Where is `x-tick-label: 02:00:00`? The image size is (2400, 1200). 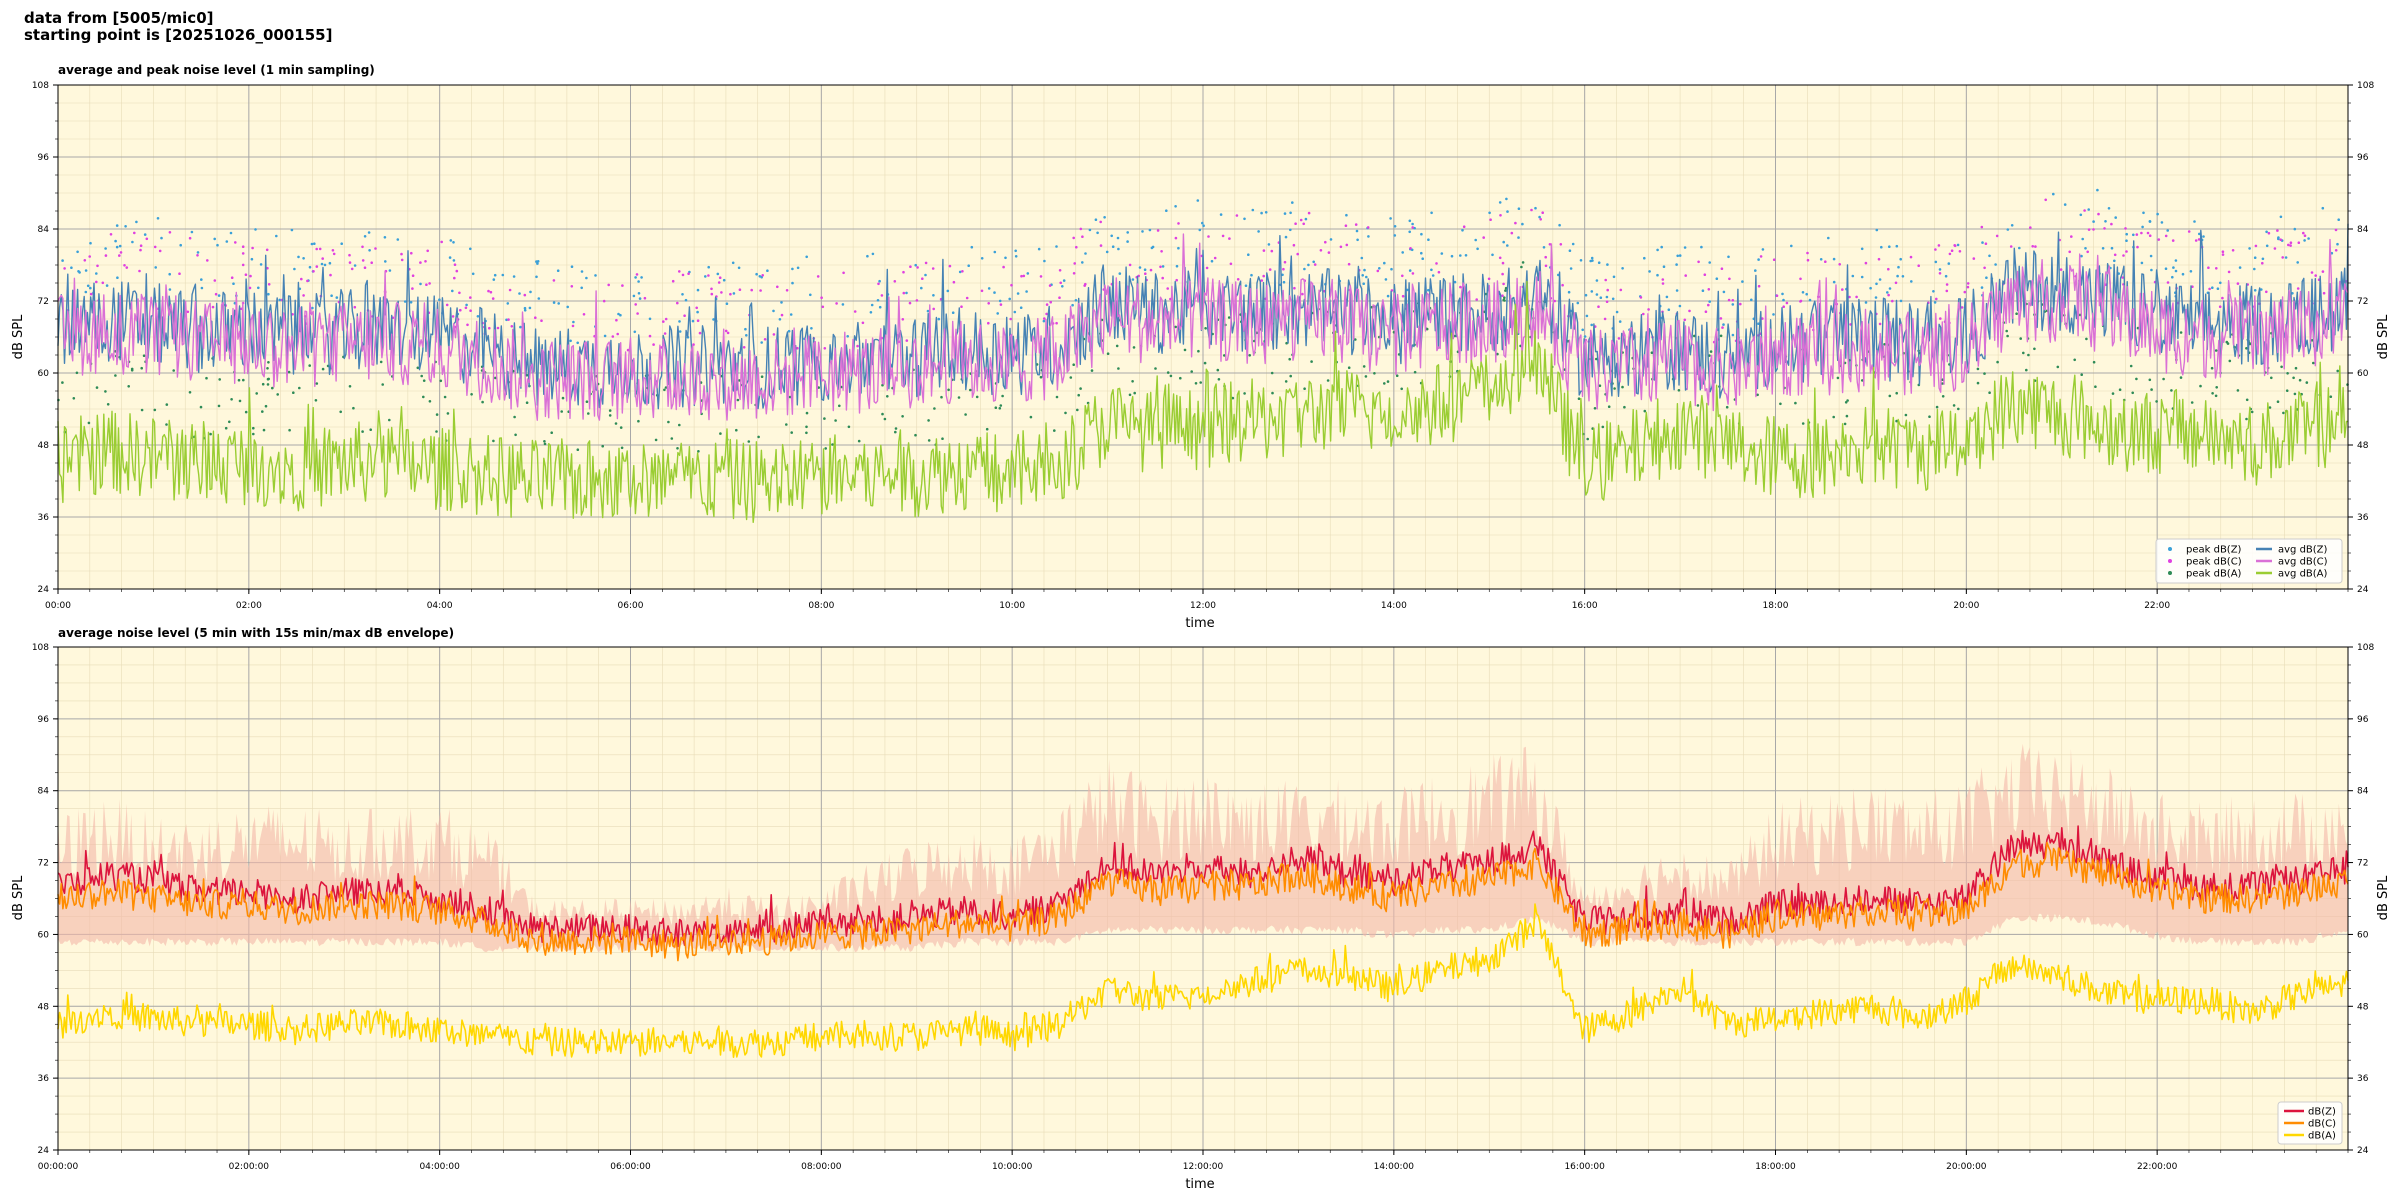
x-tick-label: 02:00:00 is located at coordinates (249, 1167).